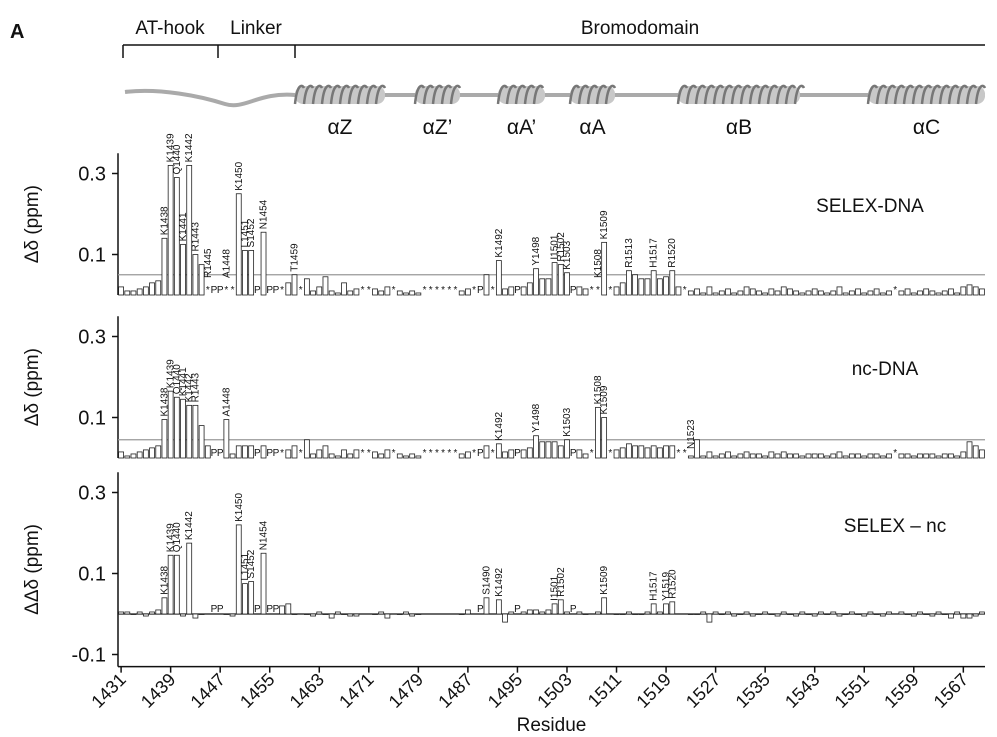  What do you see at coordinates (164, 579) in the screenshot?
I see `residue-label: K1438` at bounding box center [164, 579].